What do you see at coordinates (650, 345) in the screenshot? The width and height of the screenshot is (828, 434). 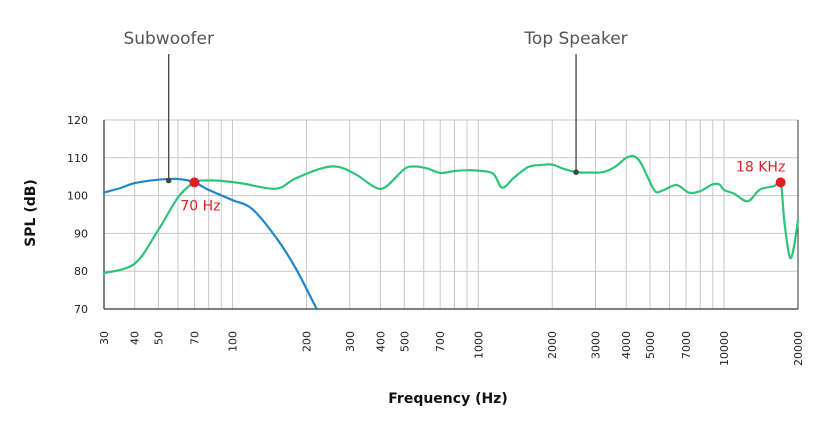 I see `x-tick-label: 5000` at bounding box center [650, 345].